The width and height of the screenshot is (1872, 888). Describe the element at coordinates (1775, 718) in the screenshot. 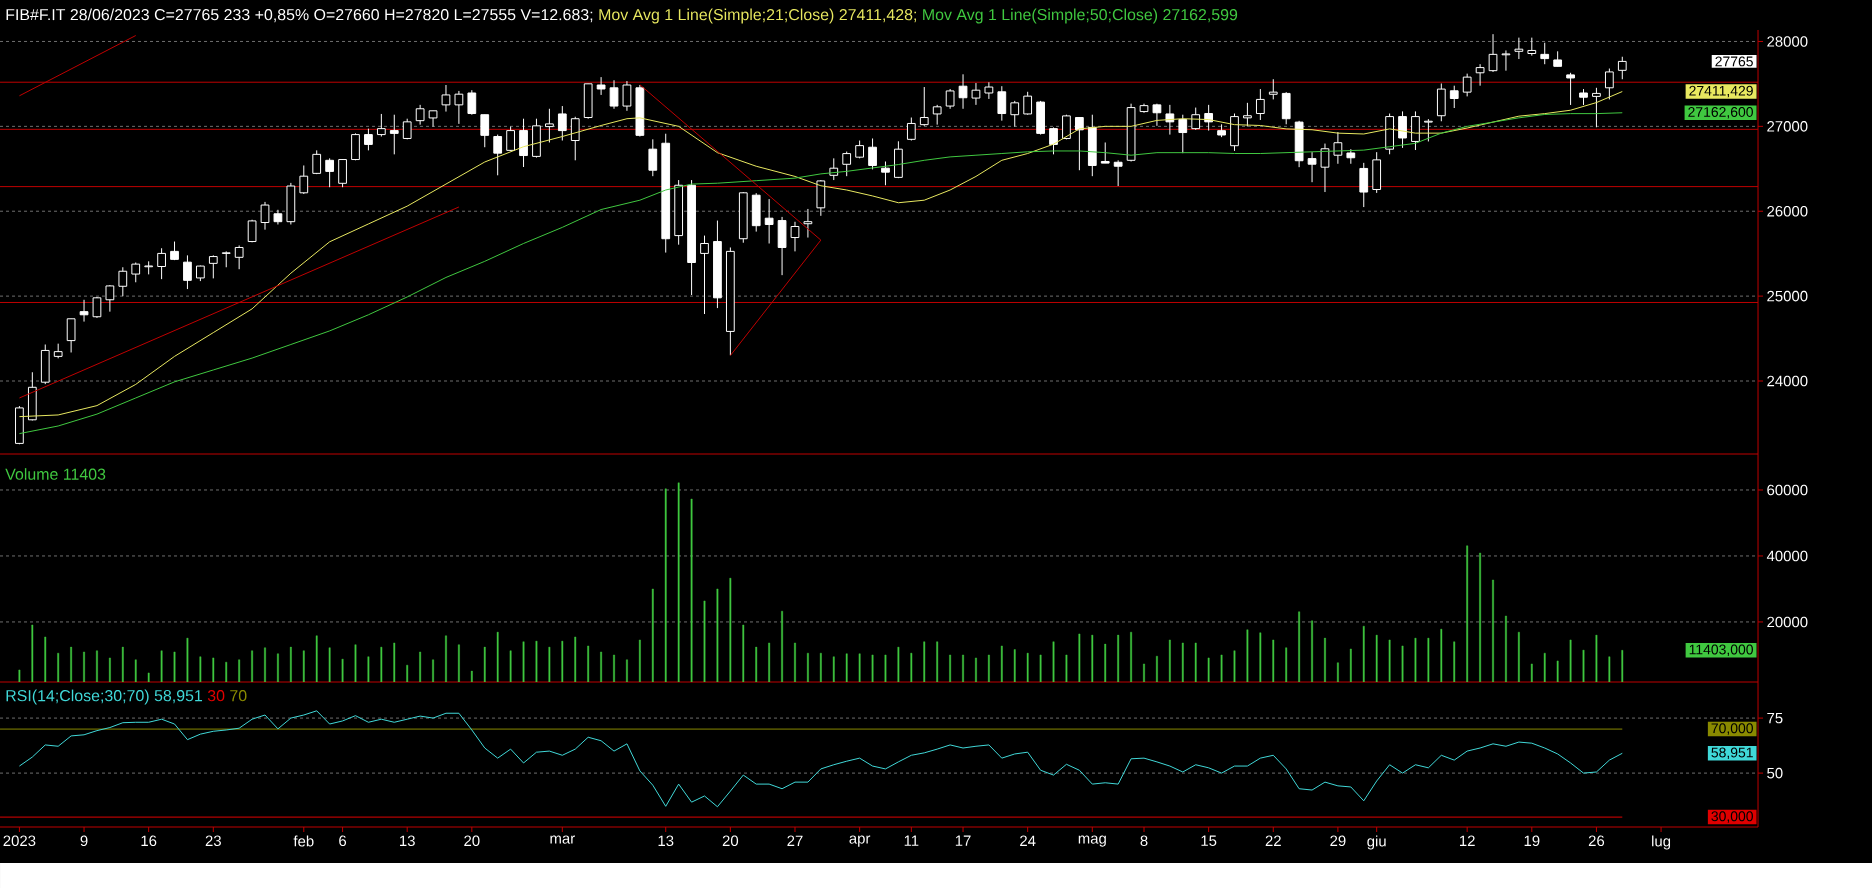

I see `y-tick-label: 75` at that location.